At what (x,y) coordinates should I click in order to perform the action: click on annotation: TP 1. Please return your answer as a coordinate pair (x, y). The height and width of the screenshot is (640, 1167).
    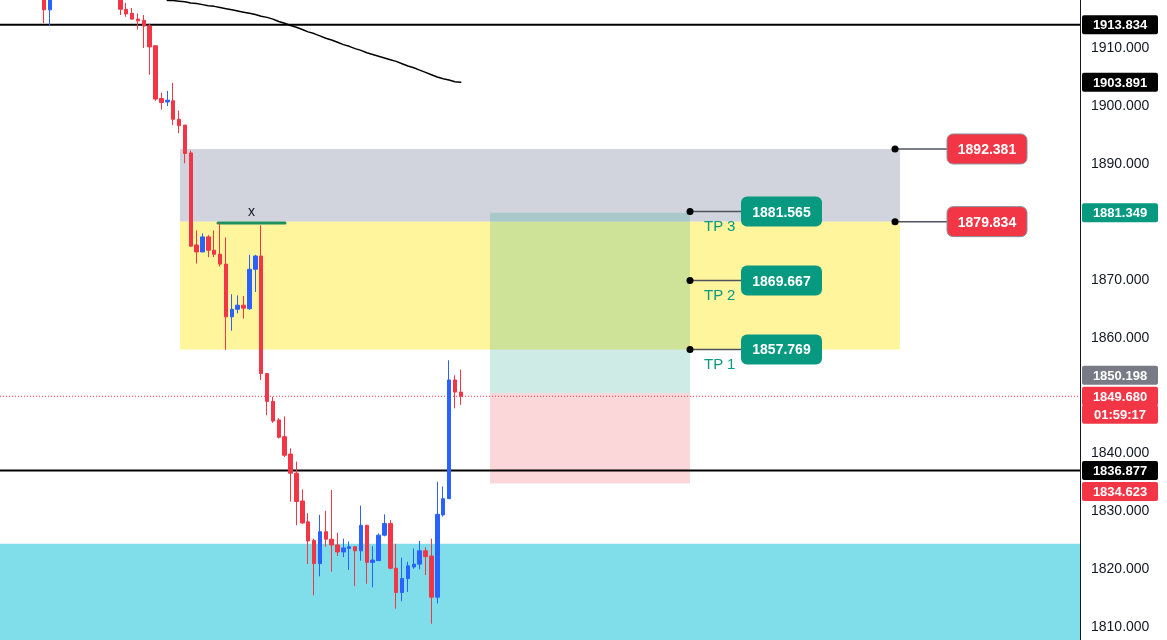
    Looking at the image, I should click on (720, 363).